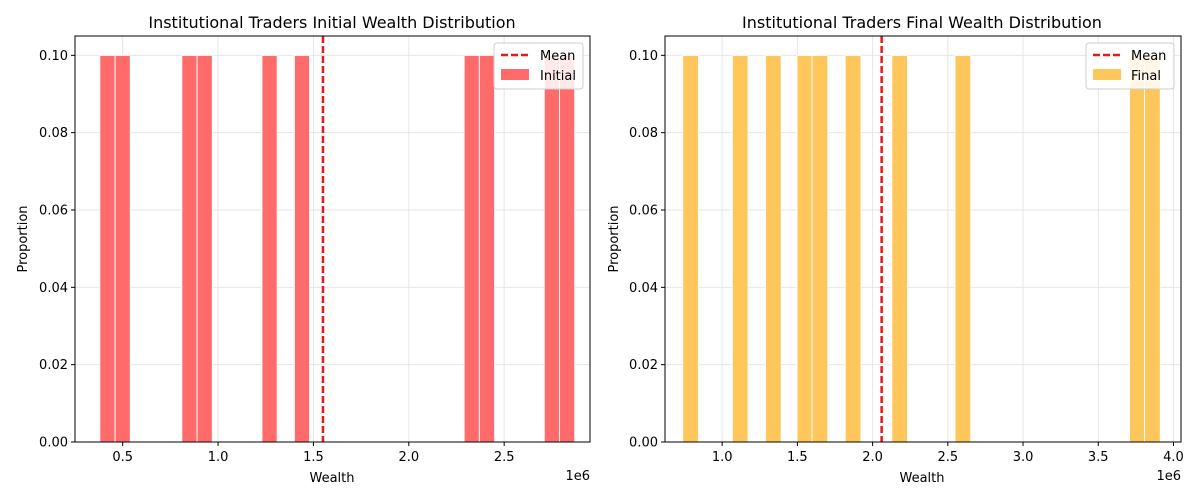 The image size is (1200, 500). Describe the element at coordinates (122, 457) in the screenshot. I see `x-tick-label: 0.5` at that location.